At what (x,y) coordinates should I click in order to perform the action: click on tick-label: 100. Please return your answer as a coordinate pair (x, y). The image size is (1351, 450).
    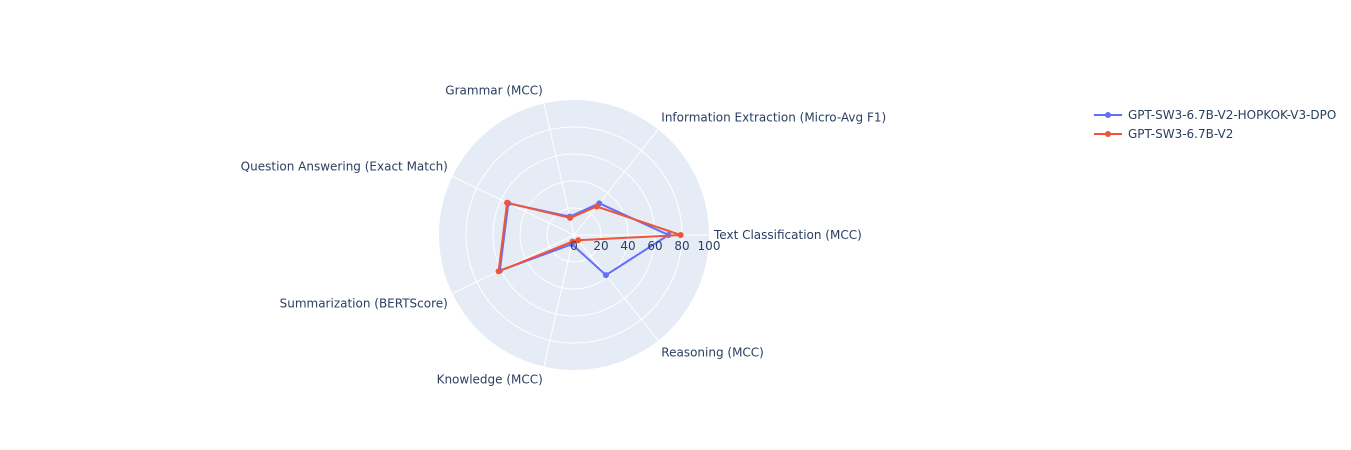
    Looking at the image, I should click on (709, 246).